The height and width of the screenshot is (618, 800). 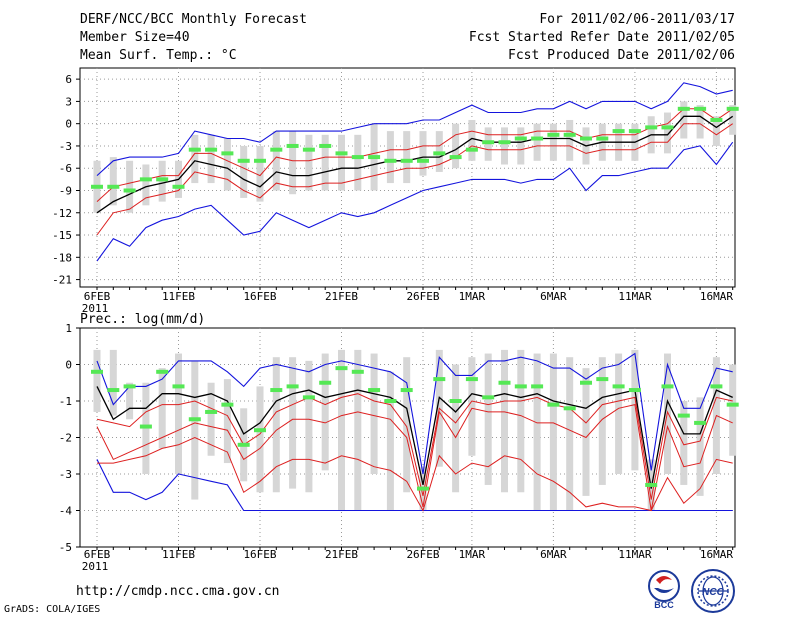 What do you see at coordinates (259, 554) in the screenshot?
I see `prec-xtick-label: 16FEB` at bounding box center [259, 554].